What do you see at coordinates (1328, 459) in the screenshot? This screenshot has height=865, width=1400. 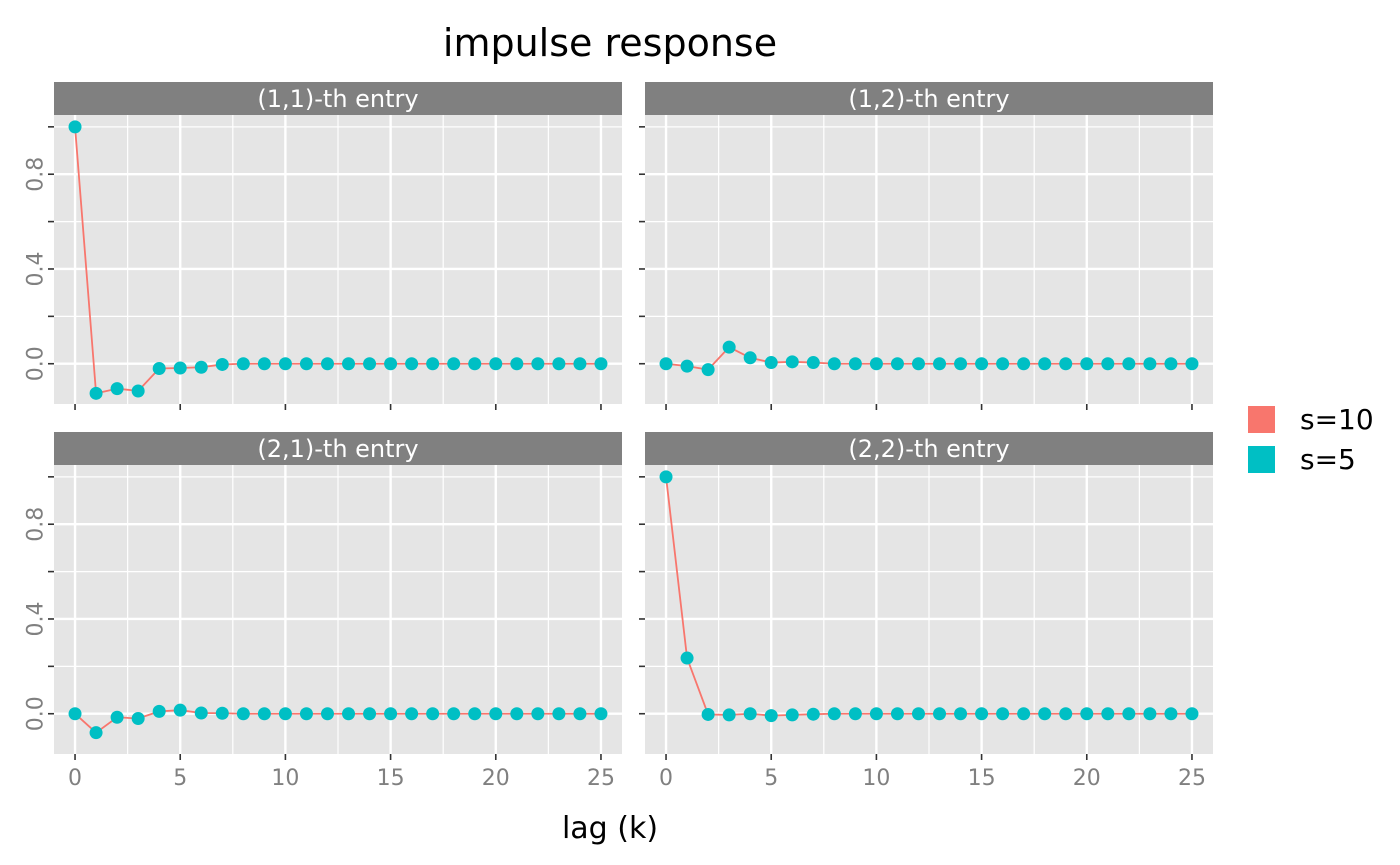 I see `legend-label-s5: s=5` at bounding box center [1328, 459].